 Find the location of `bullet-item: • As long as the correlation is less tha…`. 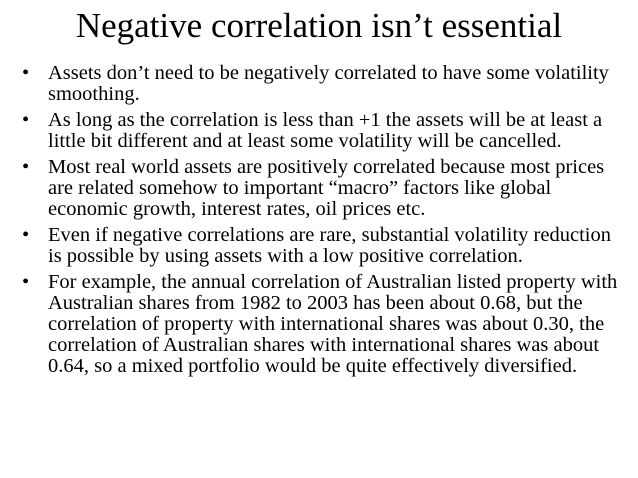

bullet-item: • As long as the correlation is less tha… is located at coordinates (325, 131).